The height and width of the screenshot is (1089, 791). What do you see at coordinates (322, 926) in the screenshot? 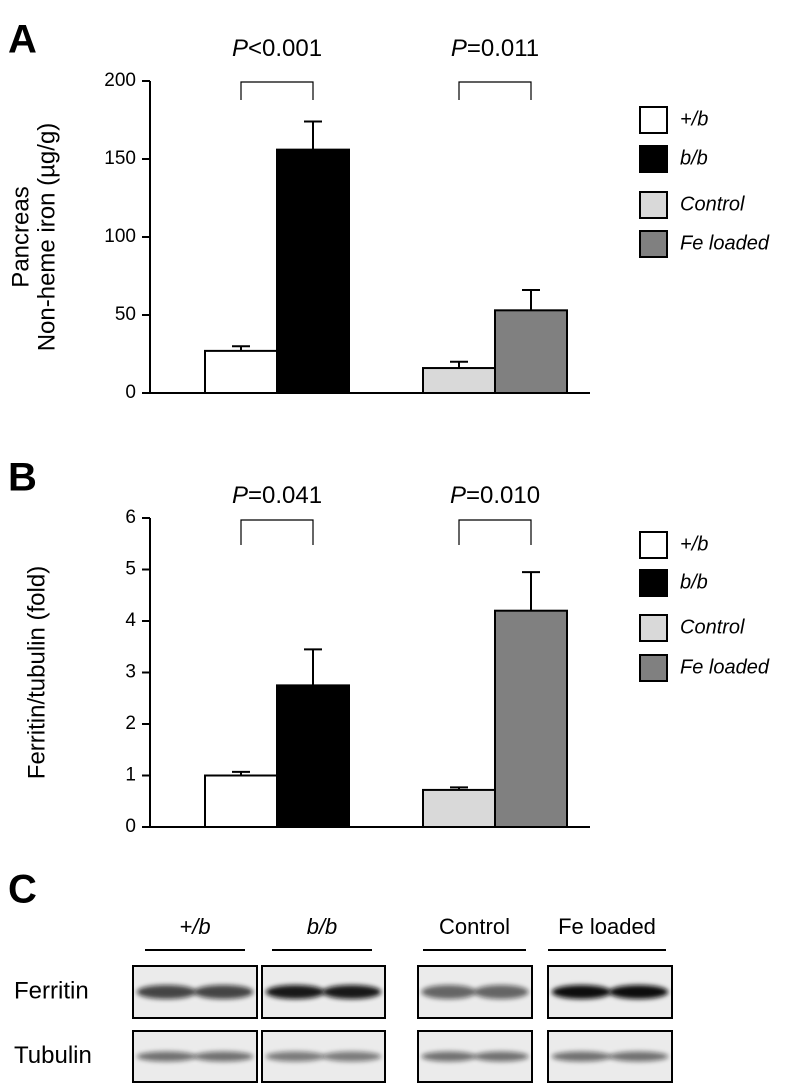
I see `lane-label: b/b` at bounding box center [322, 926].